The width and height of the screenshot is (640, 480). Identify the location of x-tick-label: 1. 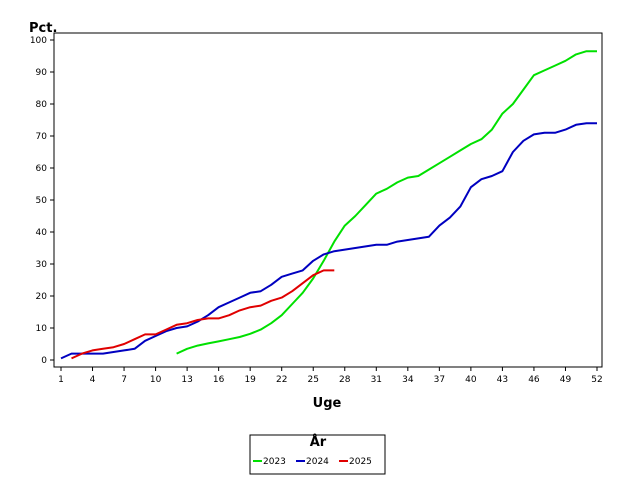
(61, 380).